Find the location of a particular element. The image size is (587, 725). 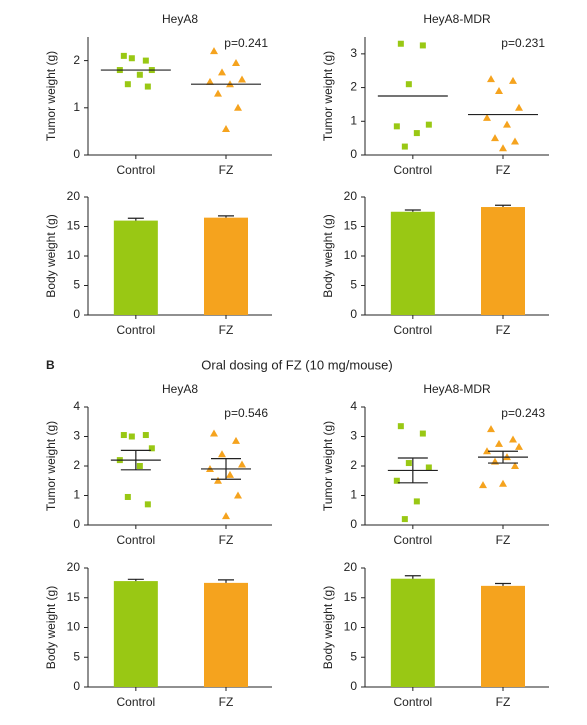

section-label: B is located at coordinates (50, 365).